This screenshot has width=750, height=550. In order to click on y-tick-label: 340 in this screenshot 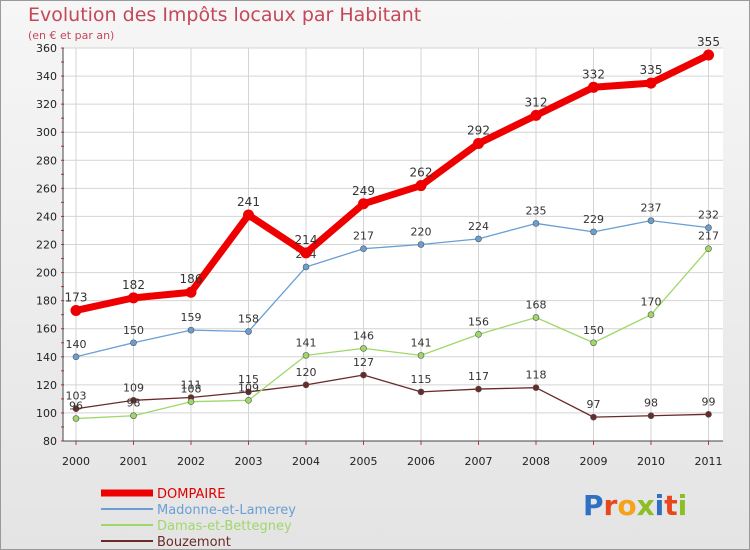, I will do `click(46, 76)`.